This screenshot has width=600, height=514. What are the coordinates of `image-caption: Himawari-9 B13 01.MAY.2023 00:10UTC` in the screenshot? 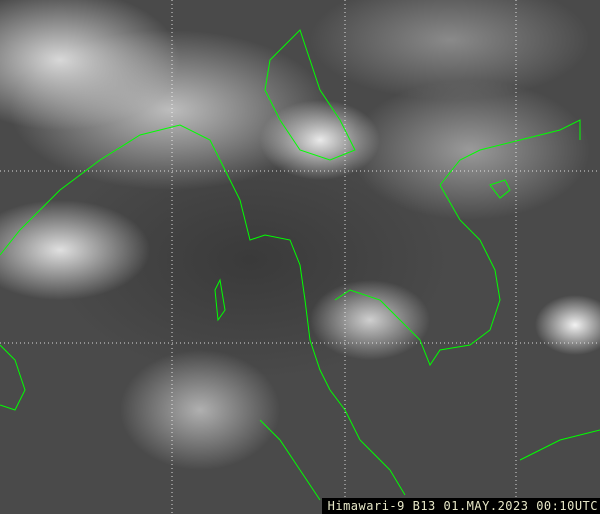 It's located at (460, 506).